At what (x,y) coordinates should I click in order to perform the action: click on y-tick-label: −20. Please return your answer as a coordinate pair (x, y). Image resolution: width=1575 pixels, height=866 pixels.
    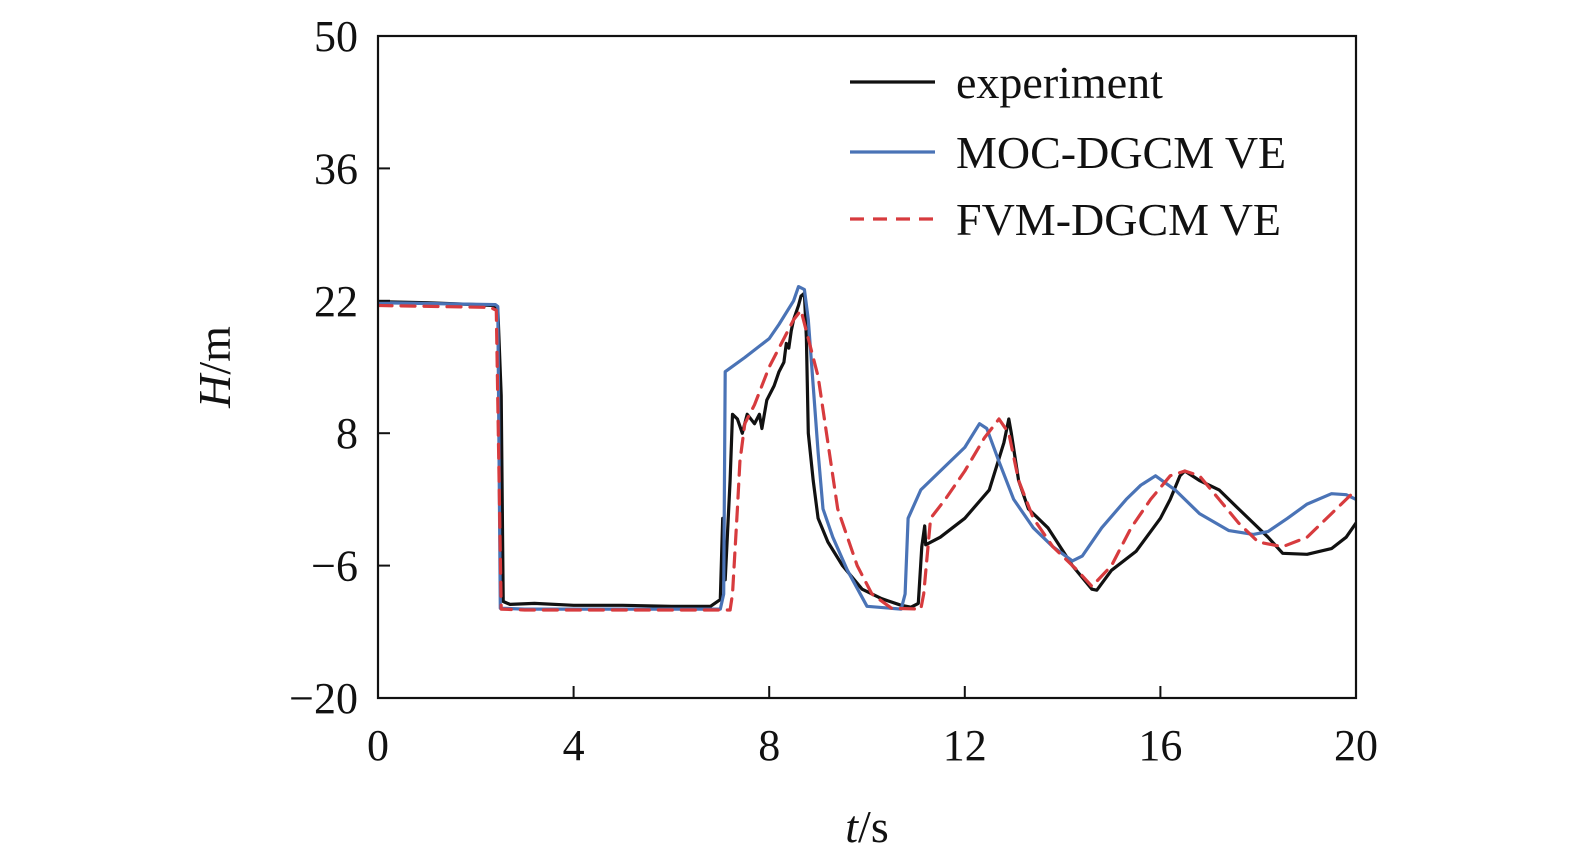
    Looking at the image, I should click on (323, 698).